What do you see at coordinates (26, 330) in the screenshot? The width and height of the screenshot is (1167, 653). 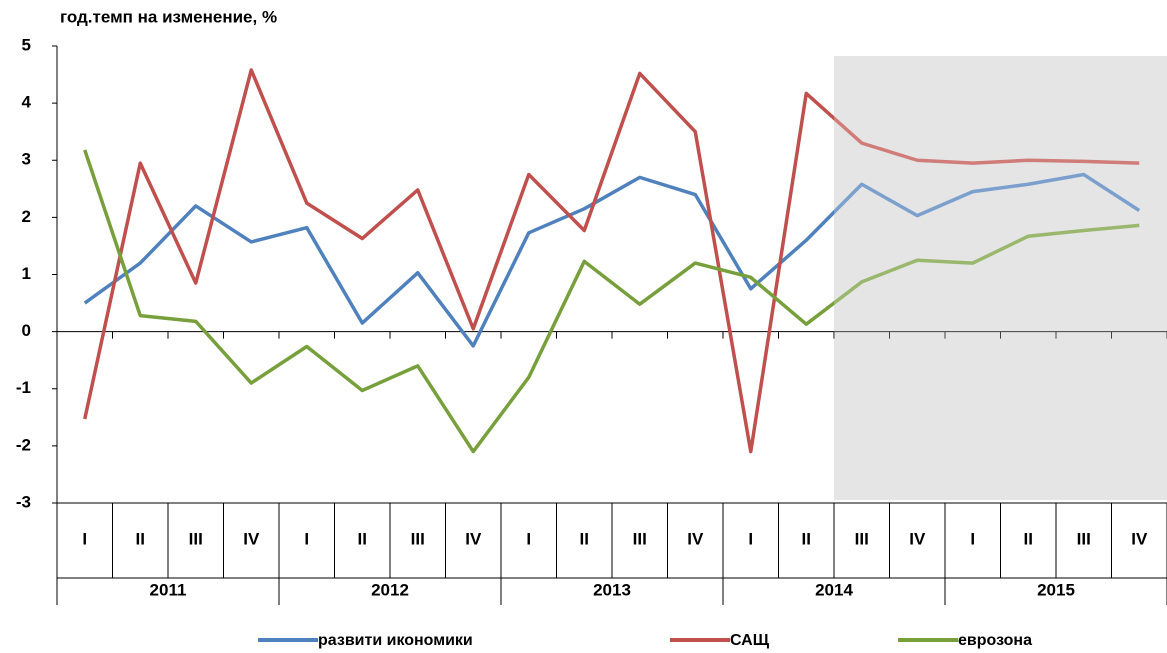 I see `y-tick-label: 0` at bounding box center [26, 330].